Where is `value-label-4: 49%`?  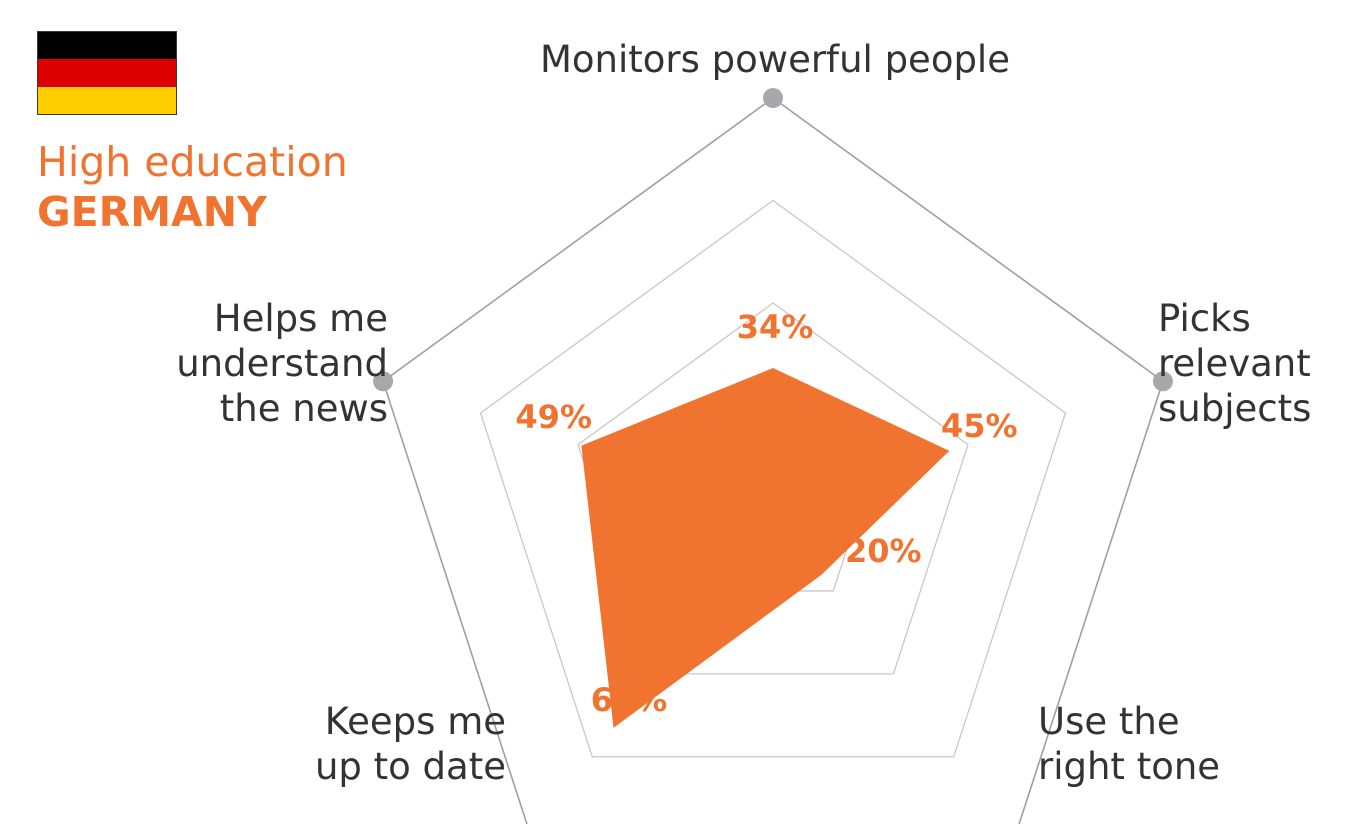 value-label-4: 49% is located at coordinates (553, 417).